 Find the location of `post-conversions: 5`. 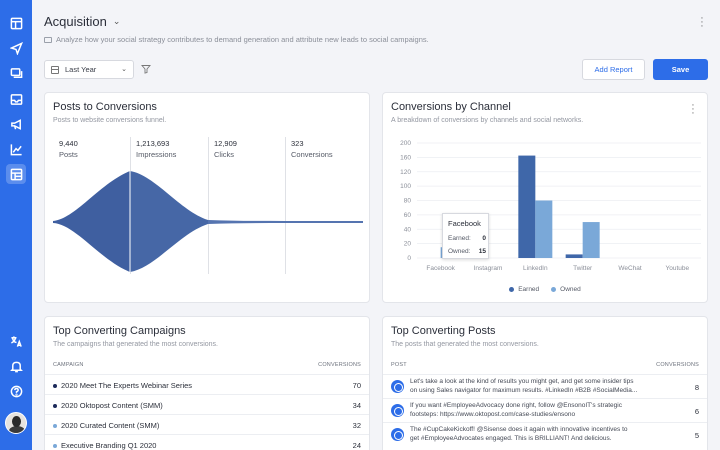

post-conversions: 5 is located at coordinates (696, 435).